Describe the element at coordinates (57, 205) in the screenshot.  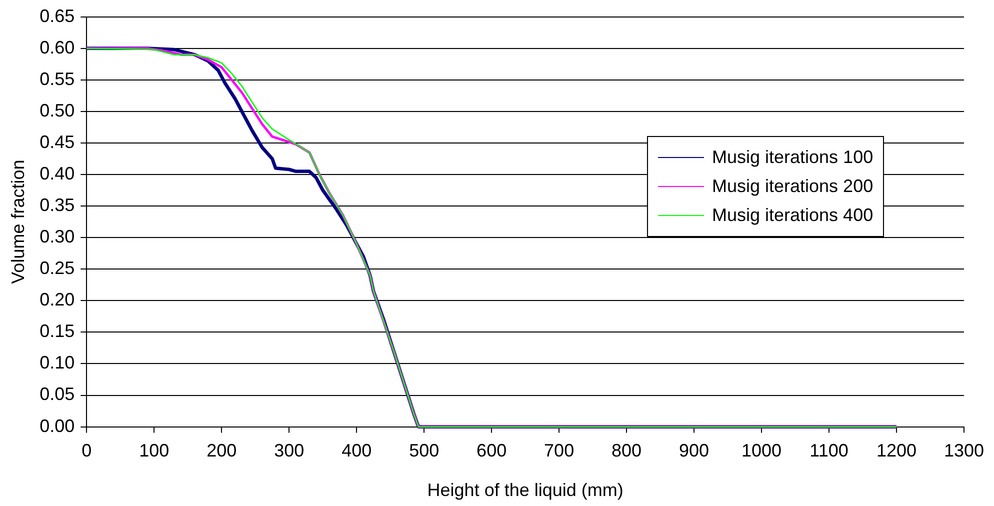
I see `y-tick-label: 0.35` at that location.